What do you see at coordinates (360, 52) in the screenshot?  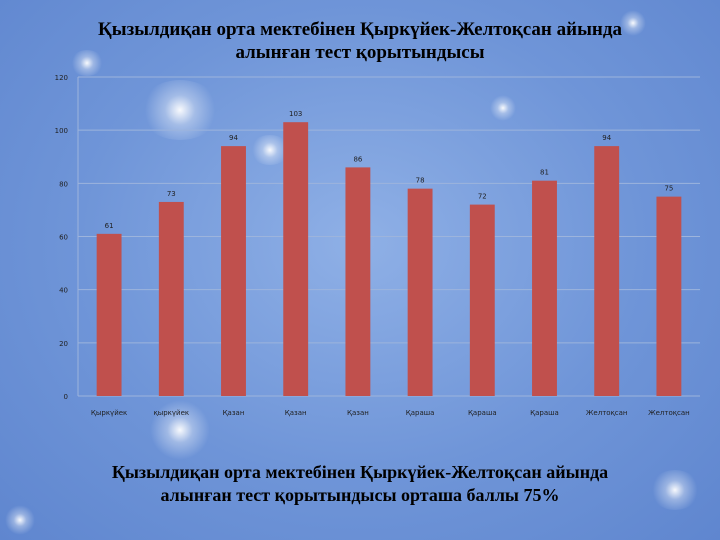 I see `chart-title-line-2: алынған тест қорытындысы` at bounding box center [360, 52].